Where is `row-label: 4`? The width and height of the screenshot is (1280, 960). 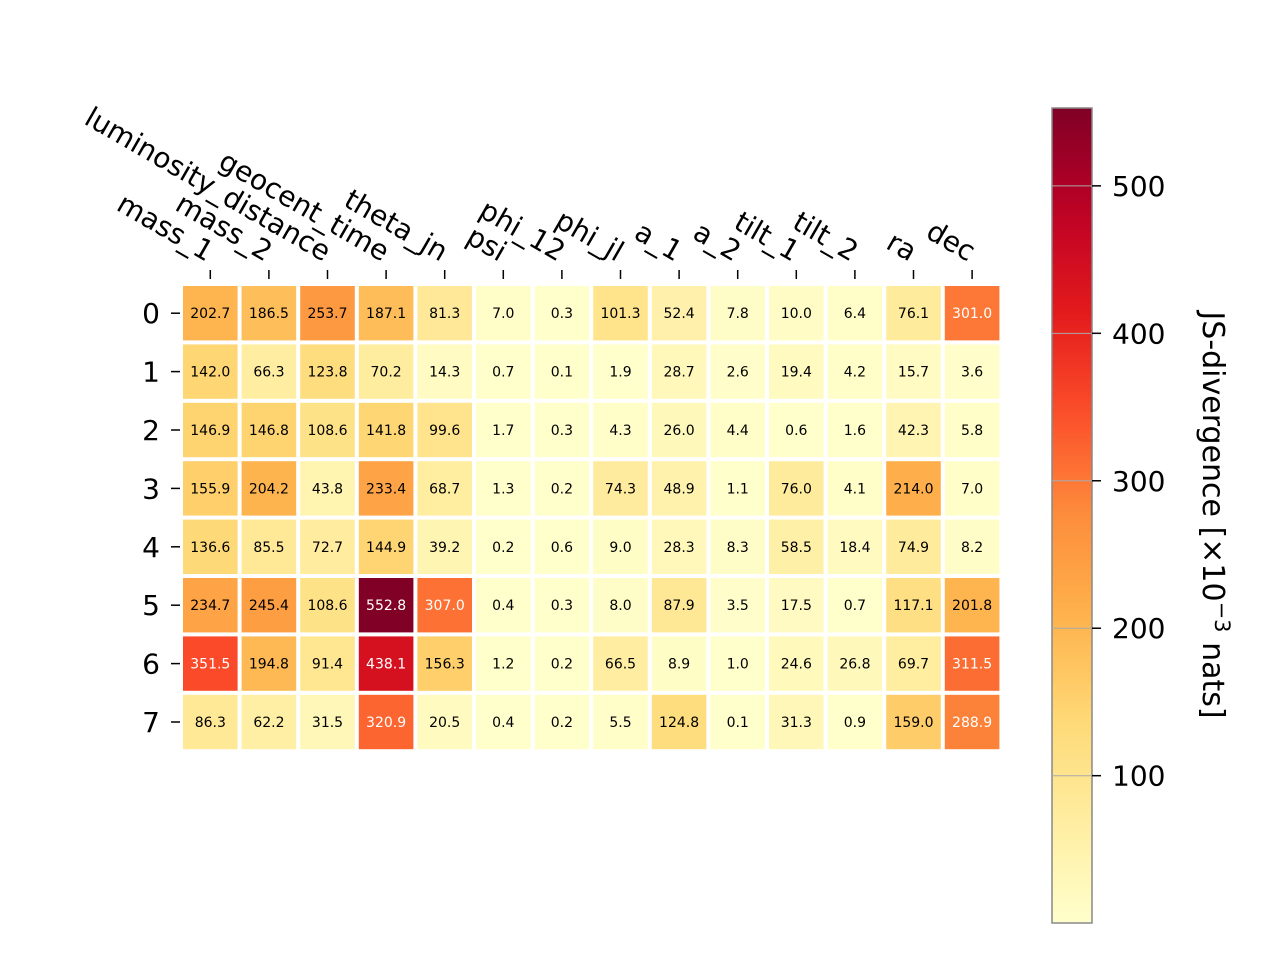
row-label: 4 is located at coordinates (151, 547).